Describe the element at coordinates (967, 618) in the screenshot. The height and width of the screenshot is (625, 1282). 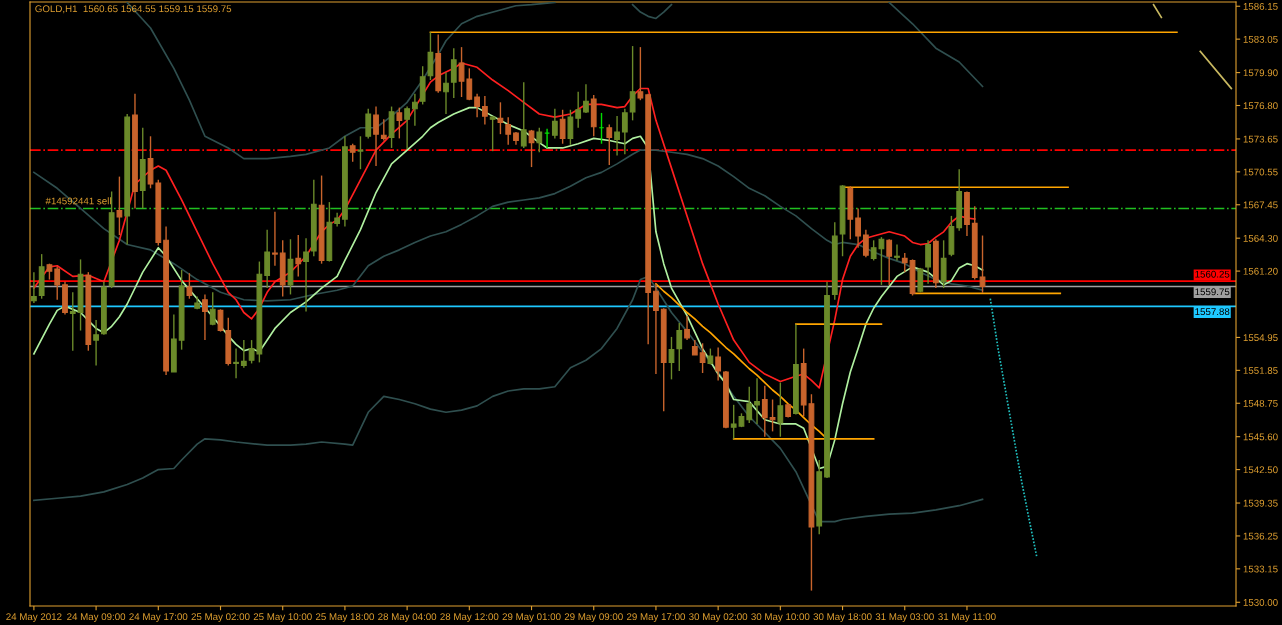
I see `x-tick-label: 31 May 11:00` at that location.